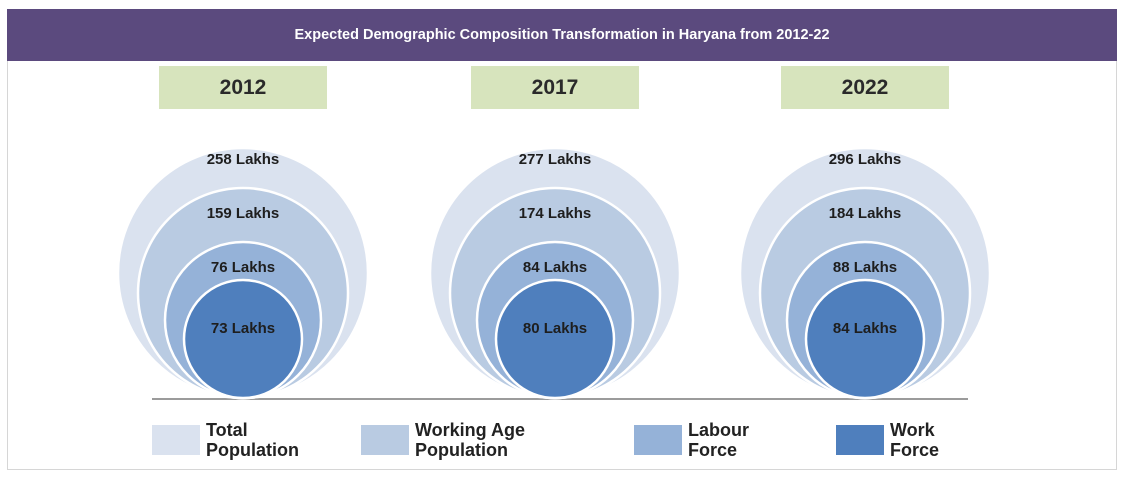 This screenshot has height=479, width=1130. What do you see at coordinates (243, 328) in the screenshot?
I see `value-label-work-force-2012: 73 Lakhs` at bounding box center [243, 328].